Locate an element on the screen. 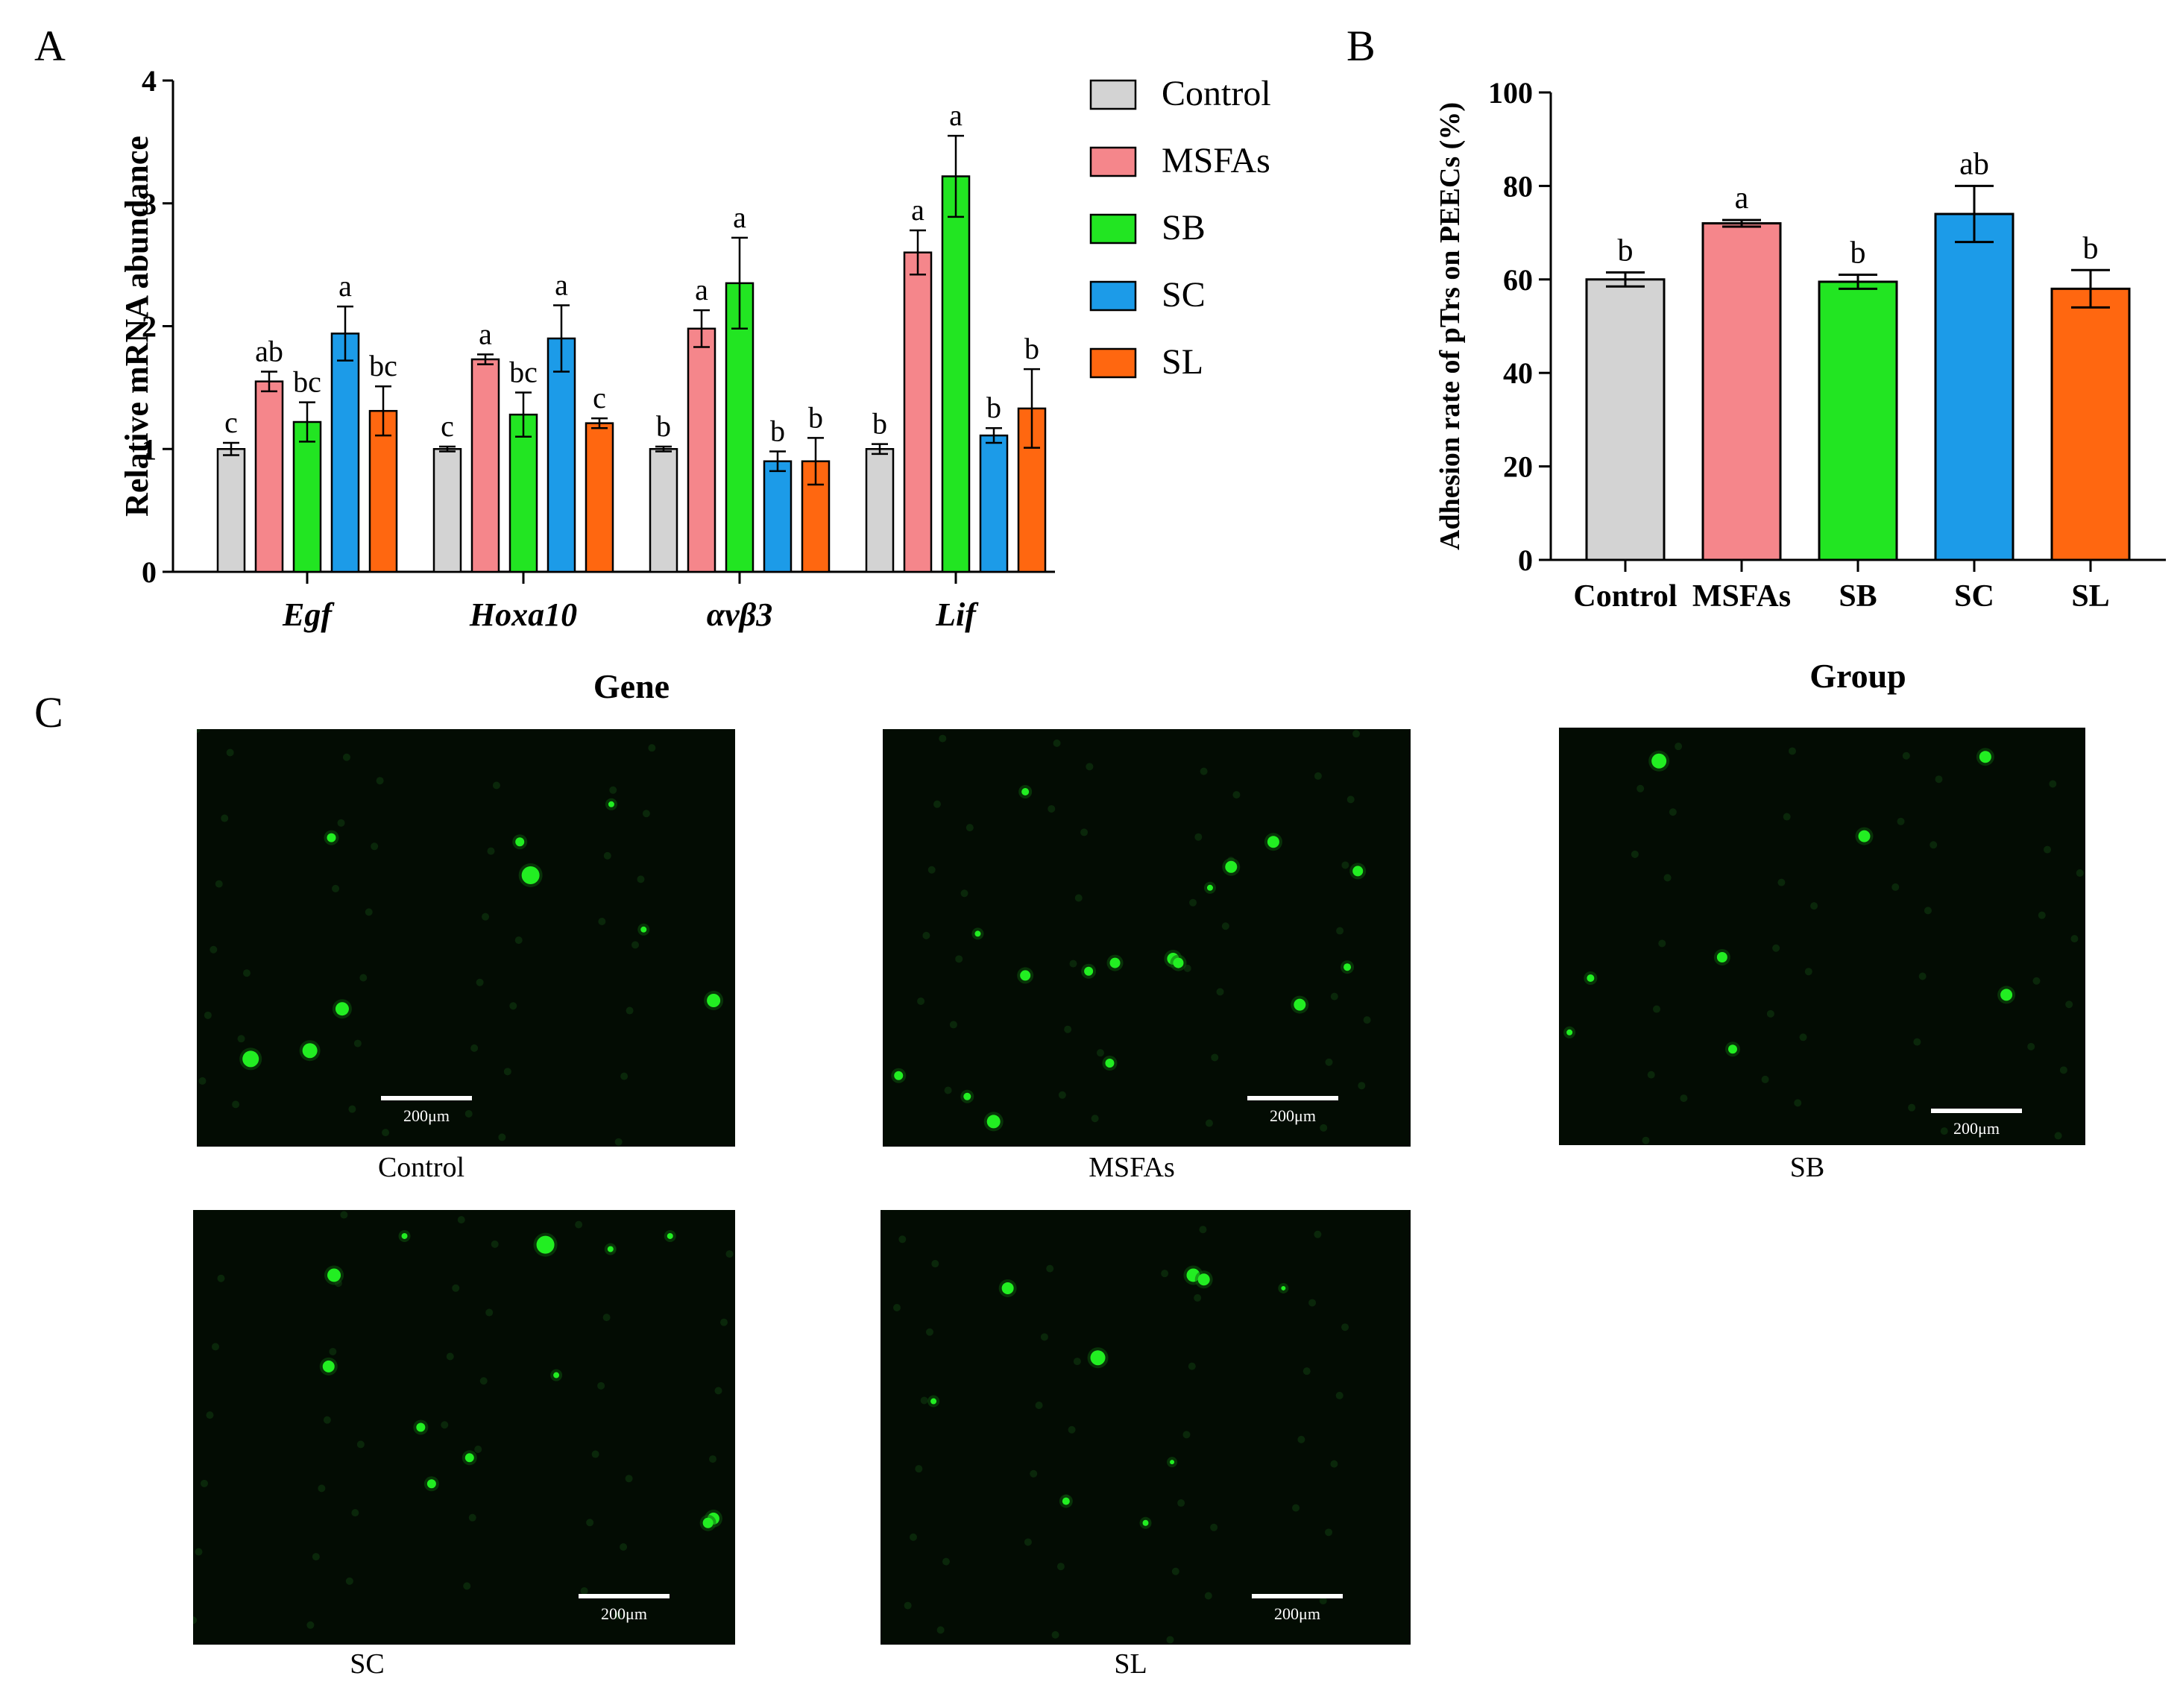 Image resolution: width=2183 pixels, height=1708 pixels. micrograph-caption: MSFAs is located at coordinates (1132, 1167).